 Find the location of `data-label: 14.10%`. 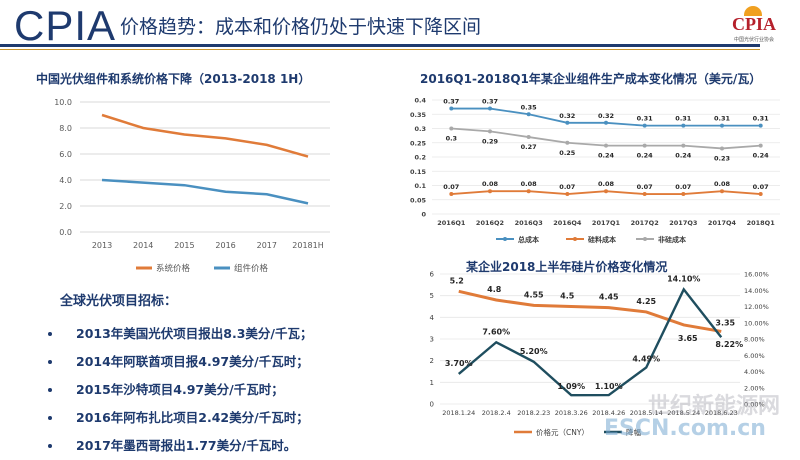

data-label: 14.10% is located at coordinates (683, 278).